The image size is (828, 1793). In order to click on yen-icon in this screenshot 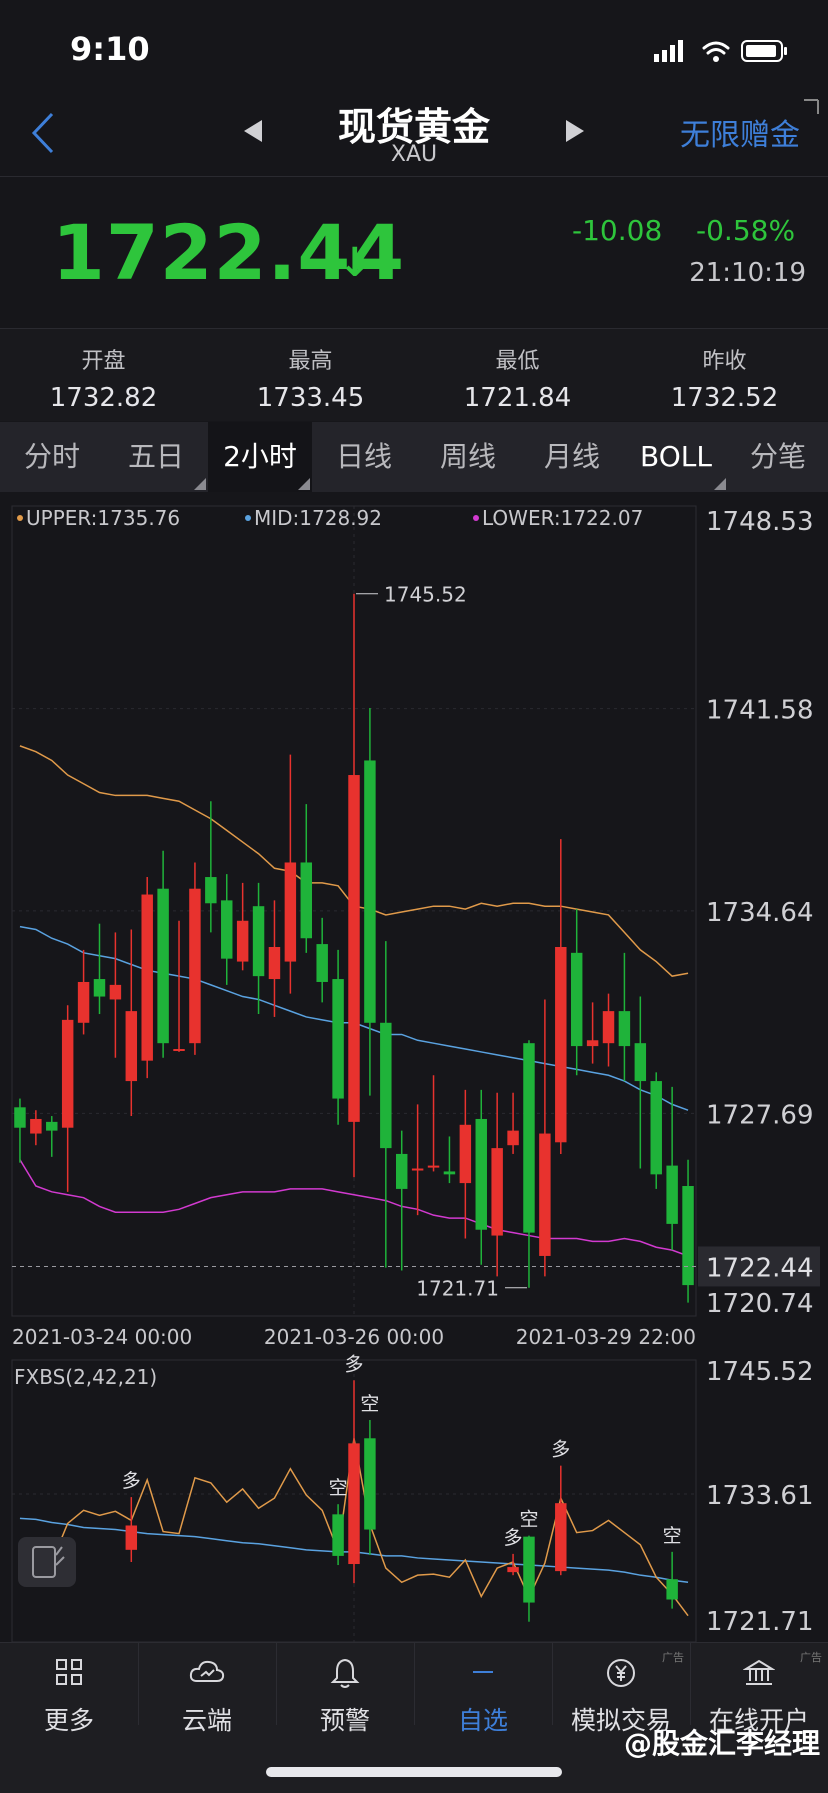, I will do `click(621, 1675)`.